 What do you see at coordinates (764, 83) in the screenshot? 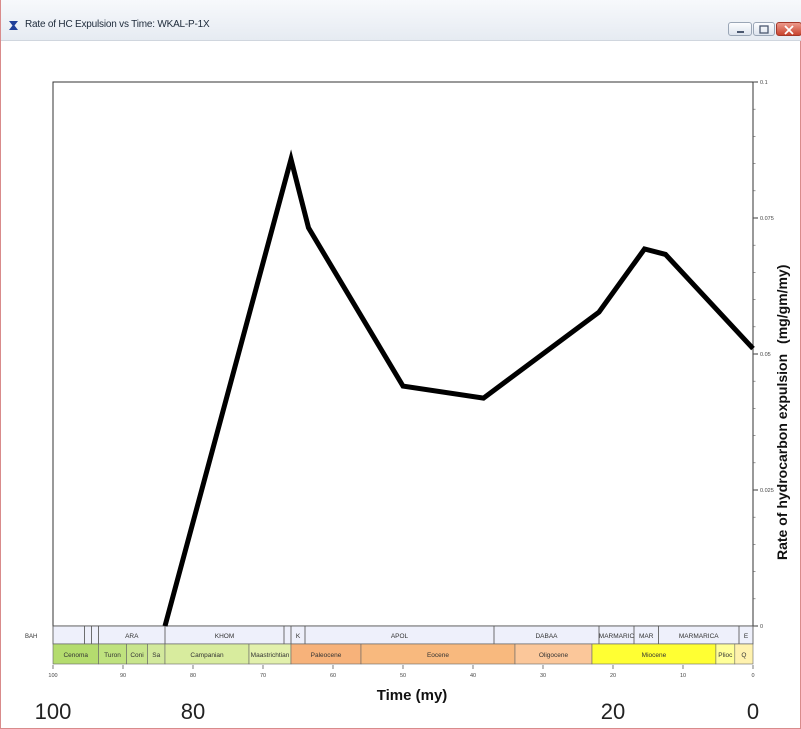
I see `y-tick-label: 0.1` at bounding box center [764, 83].